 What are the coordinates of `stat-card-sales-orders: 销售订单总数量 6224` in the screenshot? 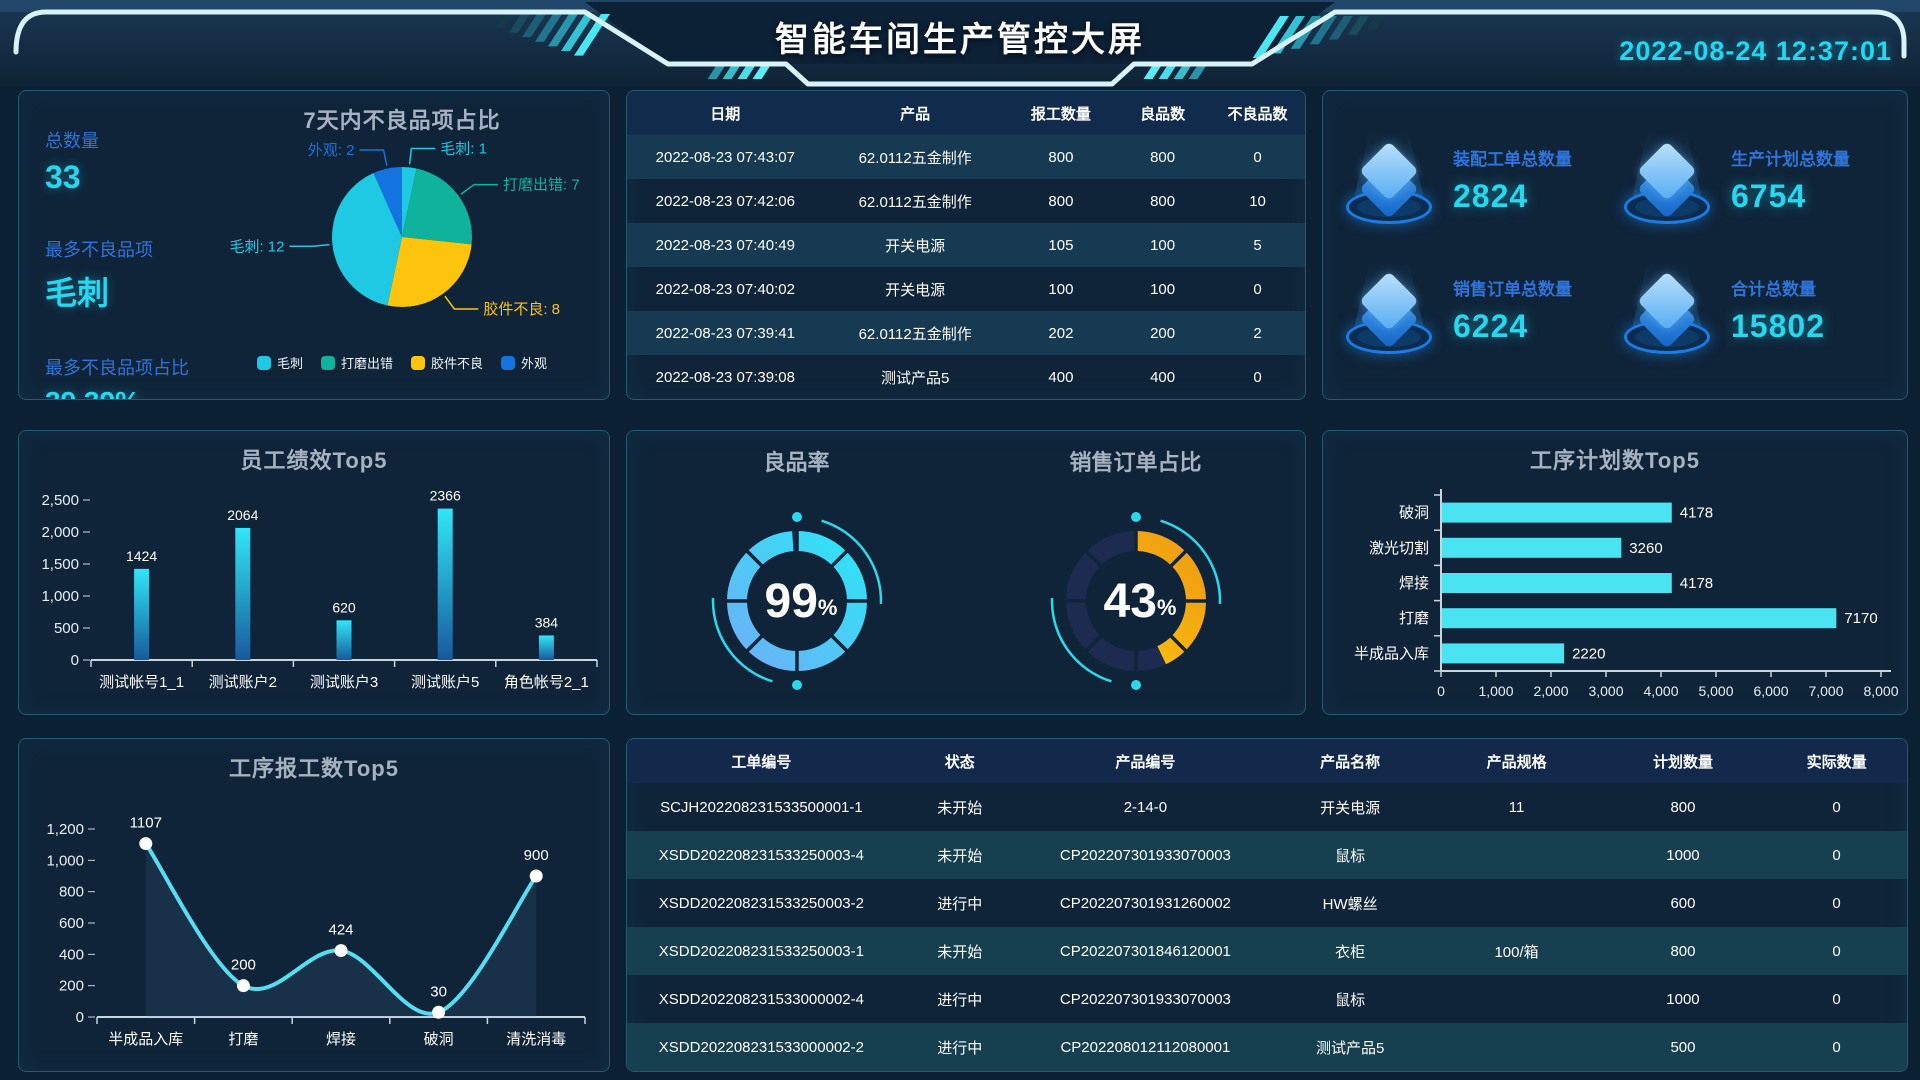 It's located at (1476, 310).